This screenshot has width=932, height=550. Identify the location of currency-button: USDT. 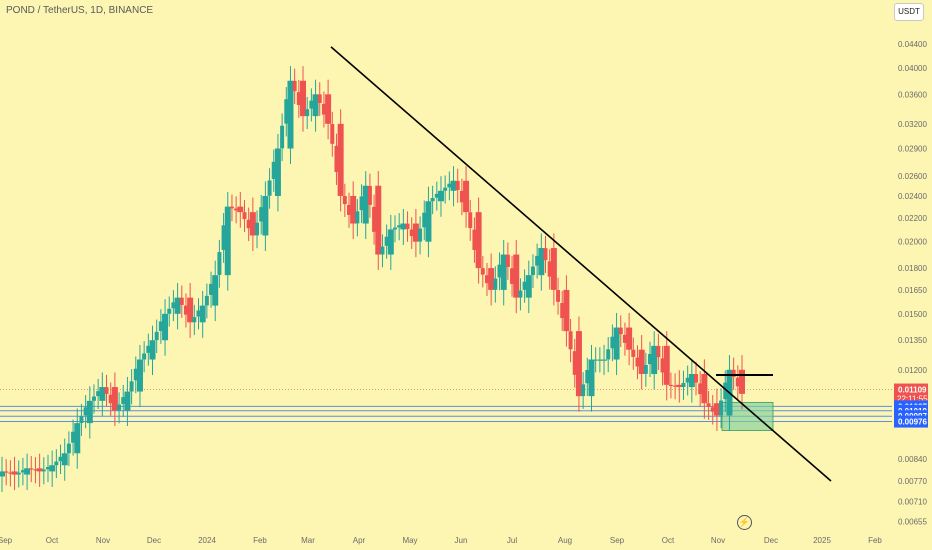
(909, 12).